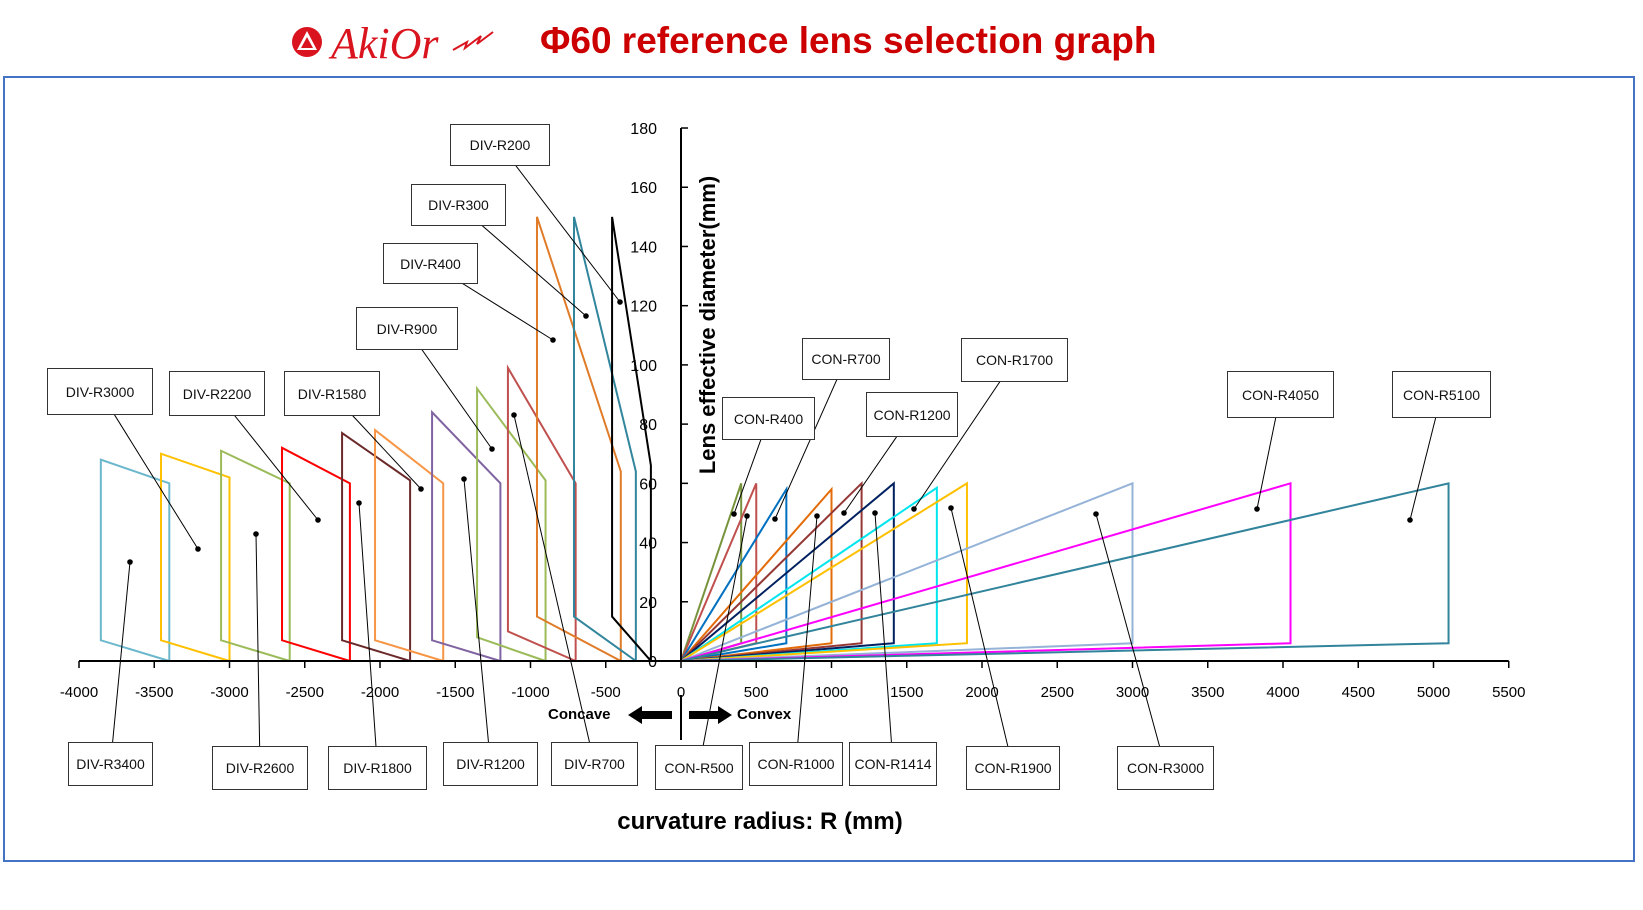 This screenshot has height=910, width=1643. I want to click on series-div-r400, so click(578, 439).